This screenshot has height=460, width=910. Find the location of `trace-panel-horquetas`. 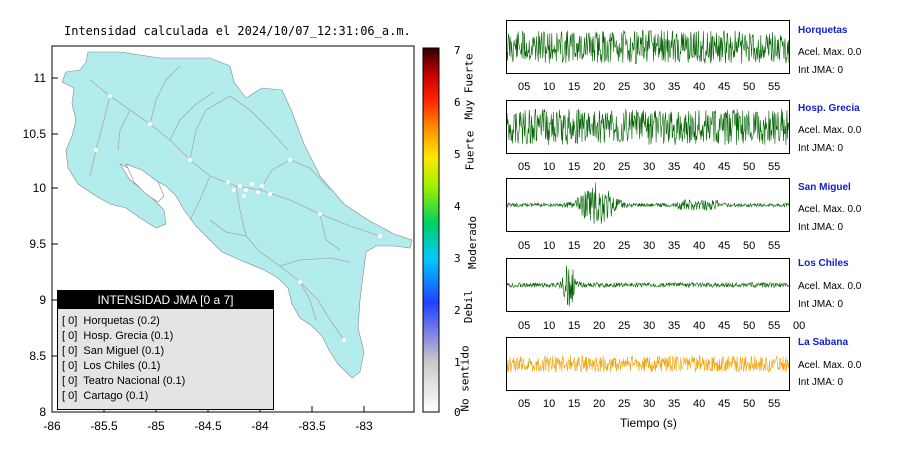

trace-panel-horquetas is located at coordinates (648, 47).